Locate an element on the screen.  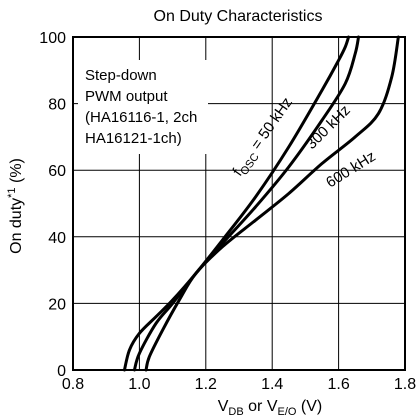
y-tick-label: 100 is located at coordinates (52, 38).